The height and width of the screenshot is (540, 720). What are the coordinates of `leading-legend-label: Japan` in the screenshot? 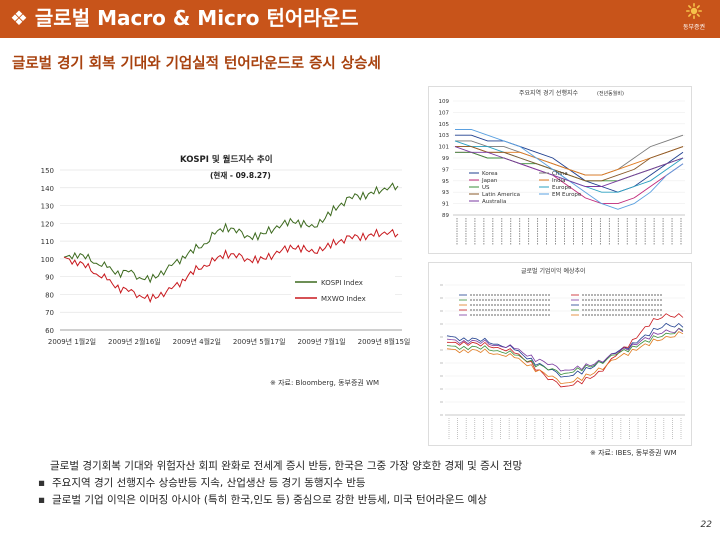 It's located at (489, 181).